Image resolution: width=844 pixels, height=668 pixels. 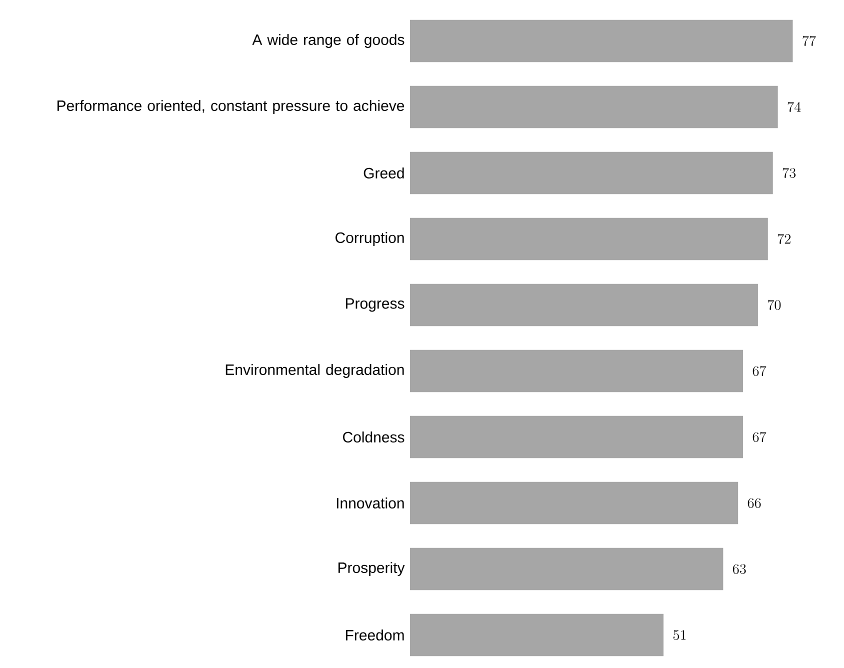 I want to click on y-tick-label: Greed, so click(x=384, y=173).